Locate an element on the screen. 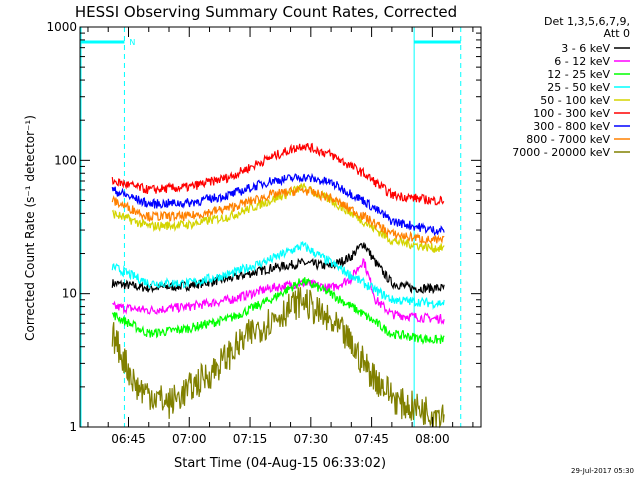 Image resolution: width=640 pixels, height=484 pixels. legend-entry: 3 - 6 keV is located at coordinates (595, 48).